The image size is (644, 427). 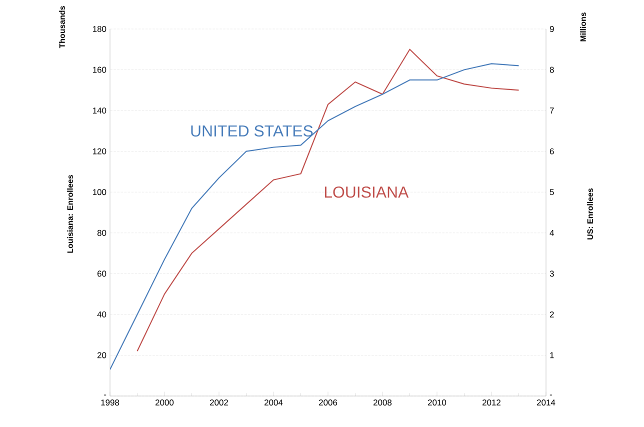 I want to click on y-tick-label: 180, so click(x=99, y=29).